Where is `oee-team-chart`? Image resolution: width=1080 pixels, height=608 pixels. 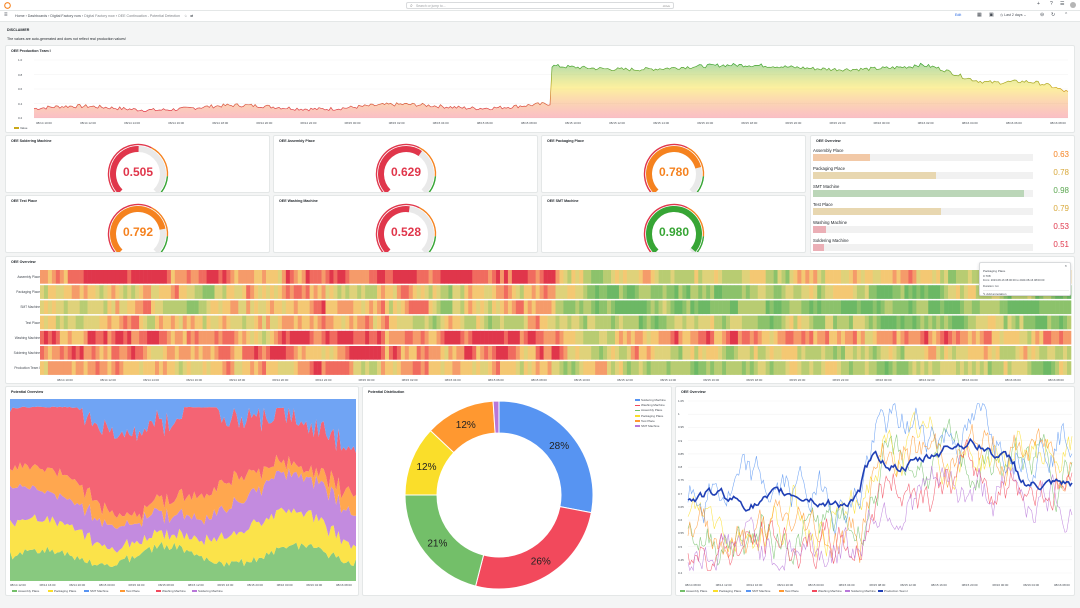 oee-team-chart is located at coordinates (540, 89).